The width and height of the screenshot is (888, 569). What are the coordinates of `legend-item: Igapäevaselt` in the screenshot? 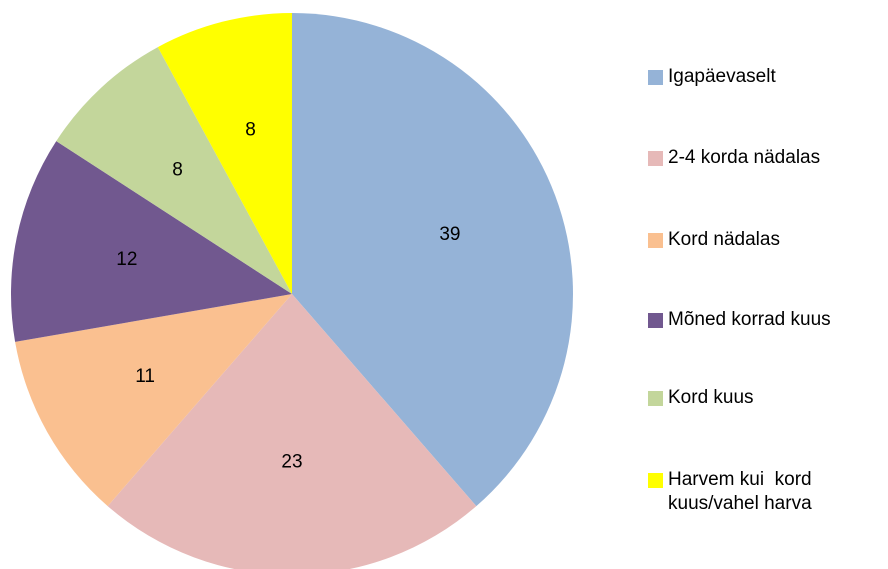 It's located at (765, 77).